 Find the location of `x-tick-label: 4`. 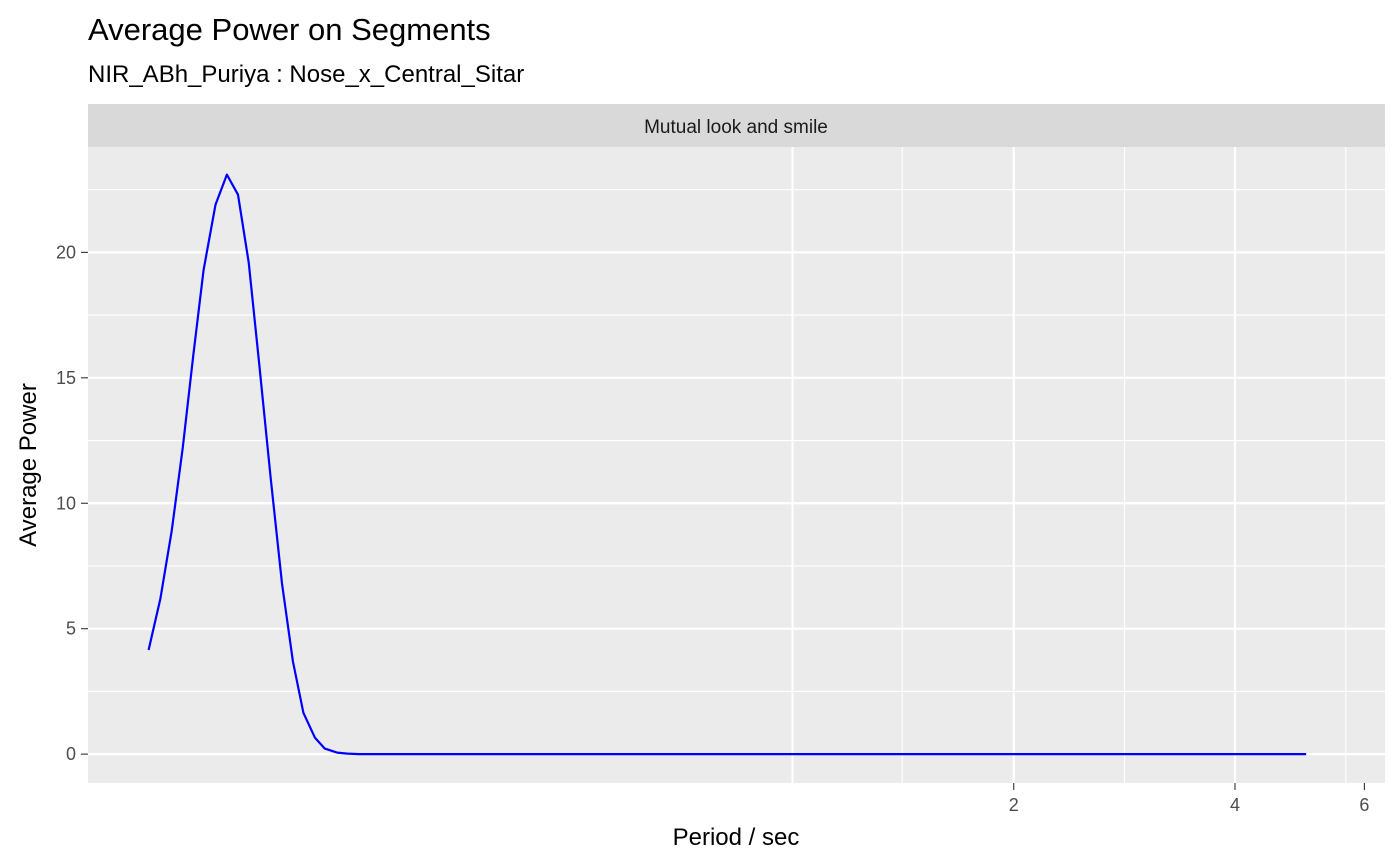

x-tick-label: 4 is located at coordinates (1235, 805).